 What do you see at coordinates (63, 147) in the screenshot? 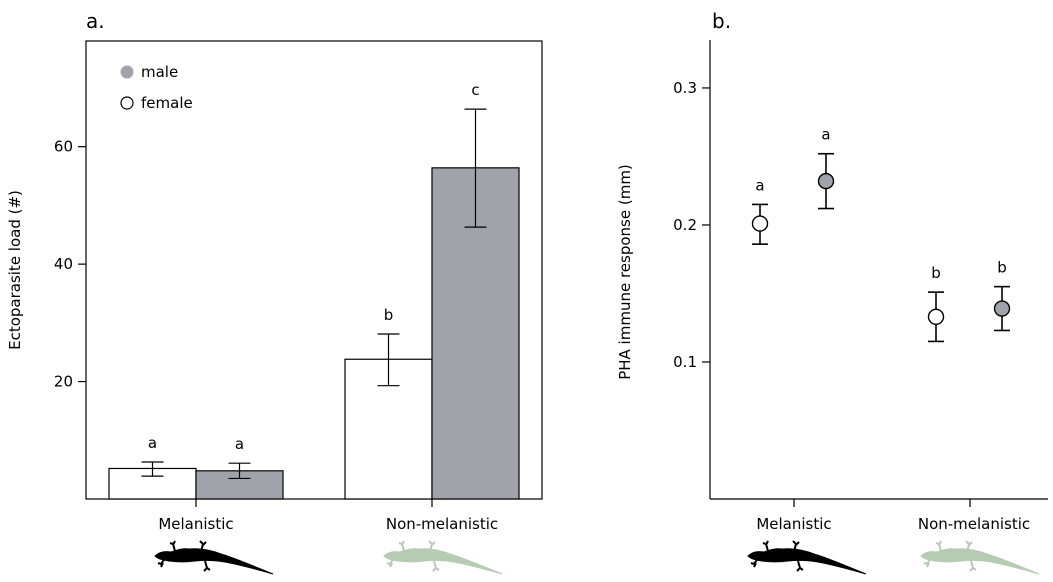
I see `y-tick-label-a: 60` at bounding box center [63, 147].